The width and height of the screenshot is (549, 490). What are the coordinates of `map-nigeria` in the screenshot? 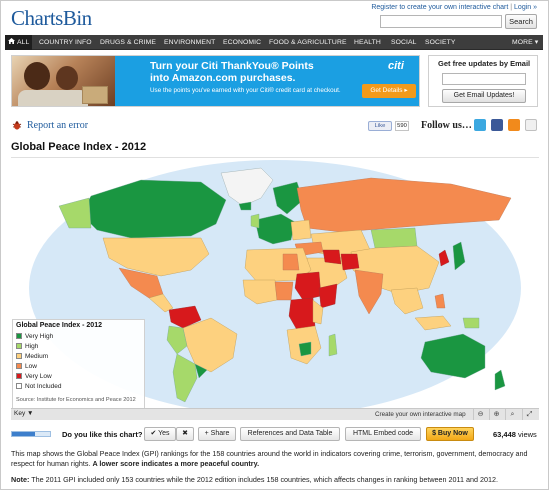 It's located at (284, 291).